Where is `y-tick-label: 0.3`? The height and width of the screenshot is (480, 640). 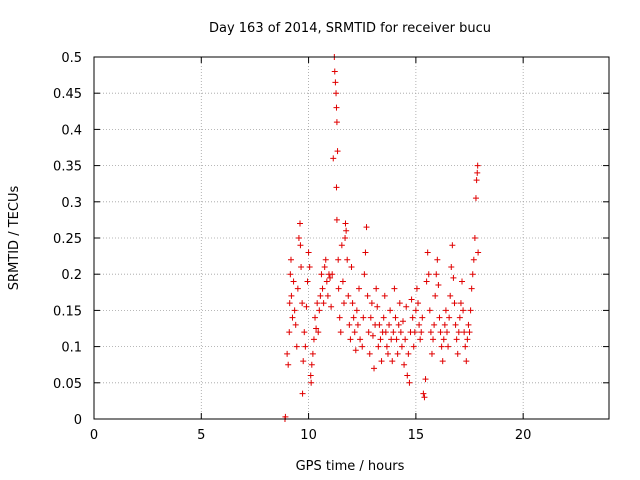 y-tick-label: 0.3 is located at coordinates (71, 203).